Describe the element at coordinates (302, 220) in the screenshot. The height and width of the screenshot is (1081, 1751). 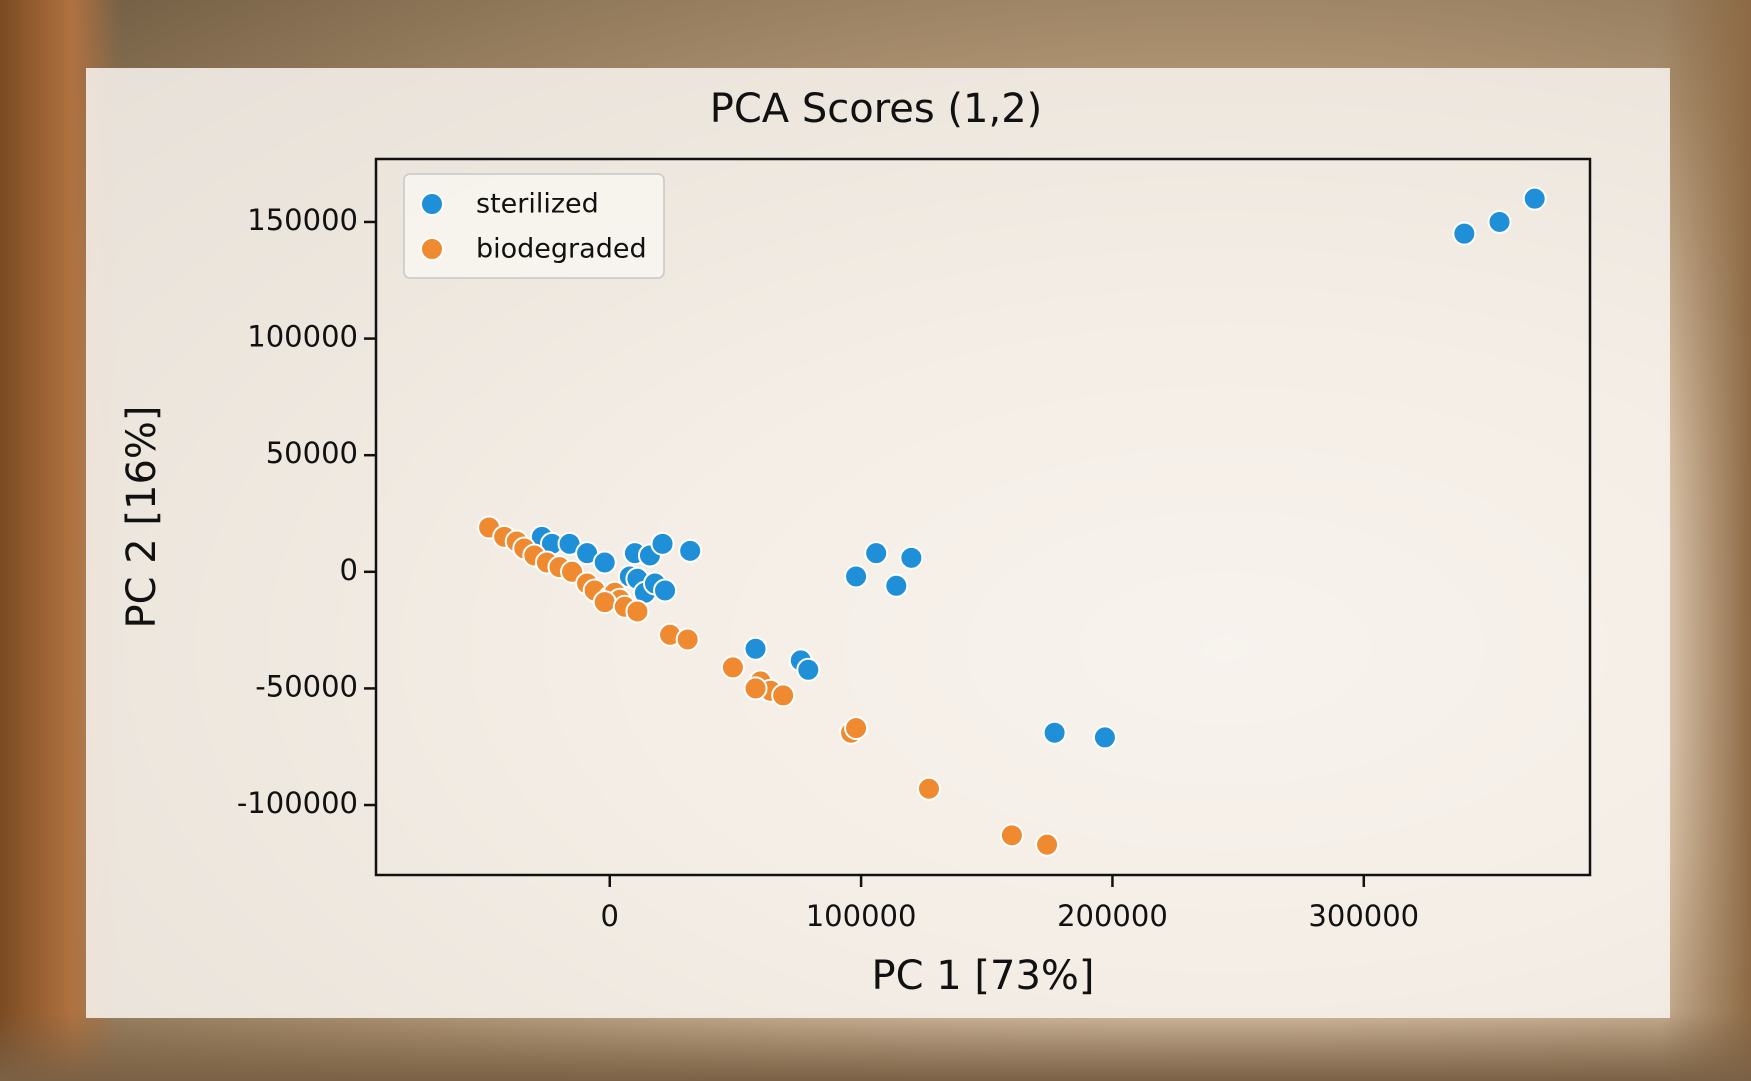
I see `y-tick-label: 150000` at that location.